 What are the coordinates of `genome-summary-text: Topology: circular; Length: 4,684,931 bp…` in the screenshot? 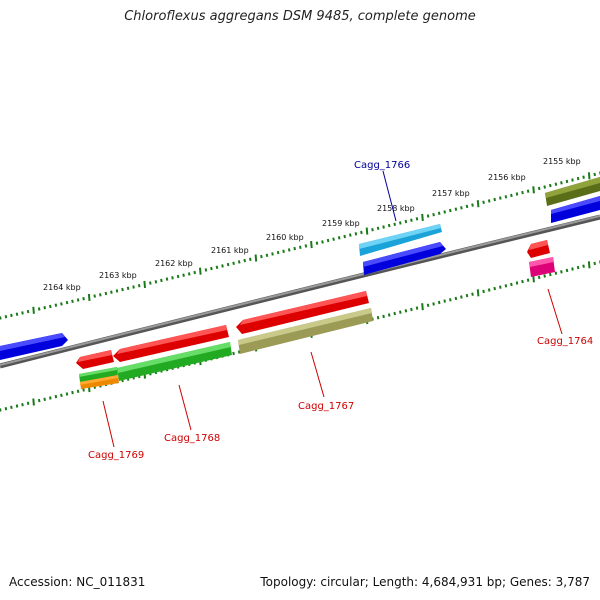 It's located at (425, 582).